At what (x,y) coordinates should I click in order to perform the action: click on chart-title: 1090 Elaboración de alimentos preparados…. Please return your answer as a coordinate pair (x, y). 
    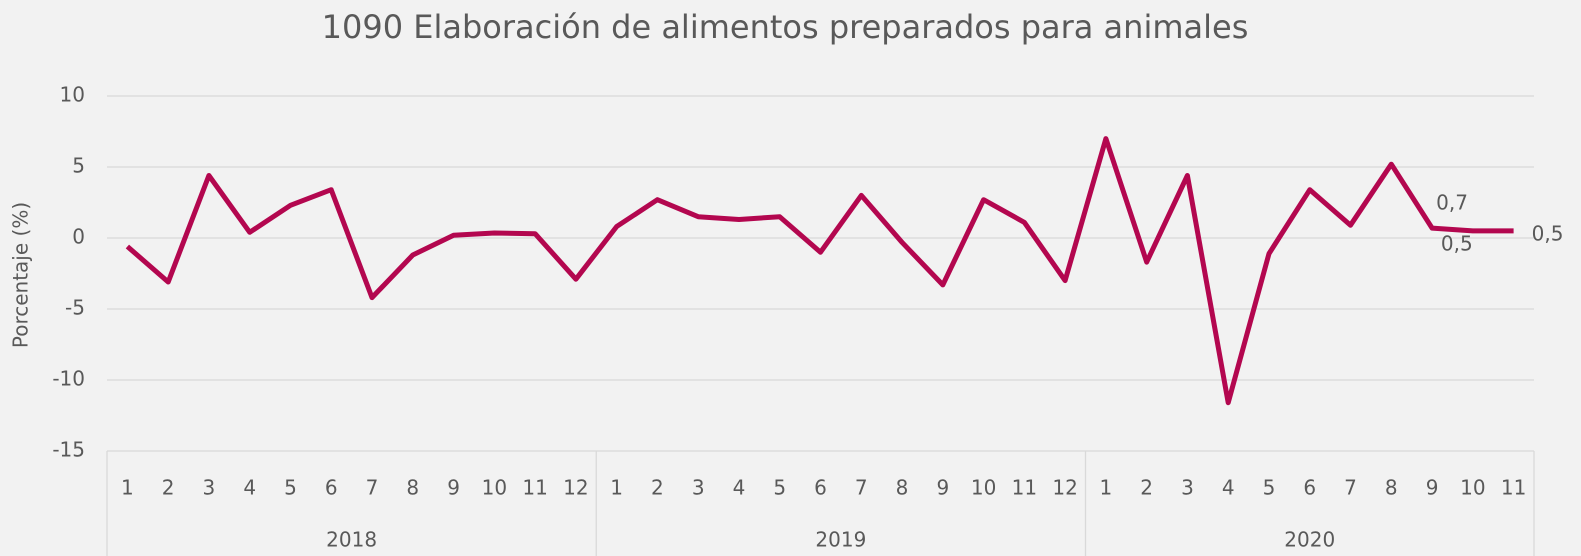
    Looking at the image, I should click on (785, 27).